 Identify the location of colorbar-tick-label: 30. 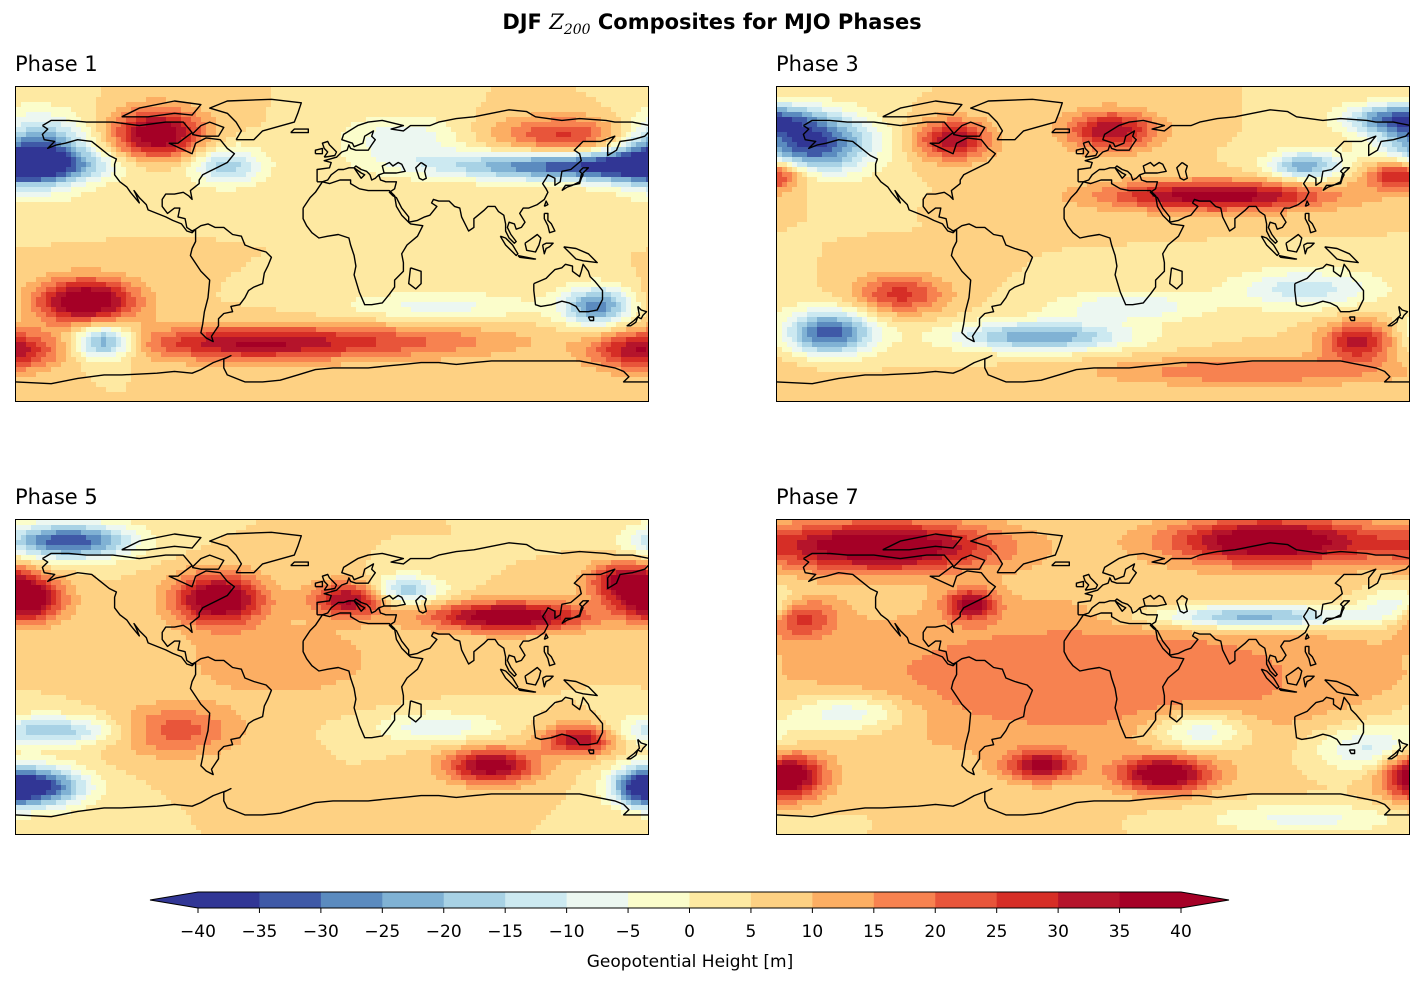
(1058, 932).